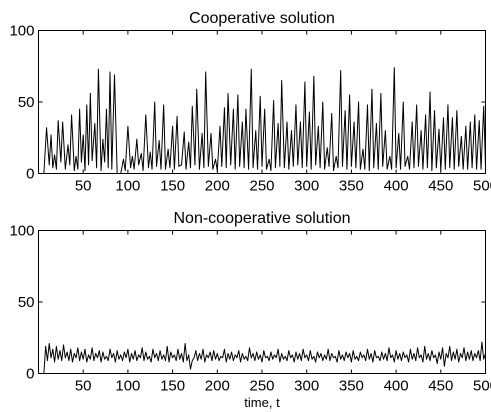 This screenshot has width=491, height=412. Describe the element at coordinates (262, 402) in the screenshot. I see `x-axis-label: time, t` at that location.